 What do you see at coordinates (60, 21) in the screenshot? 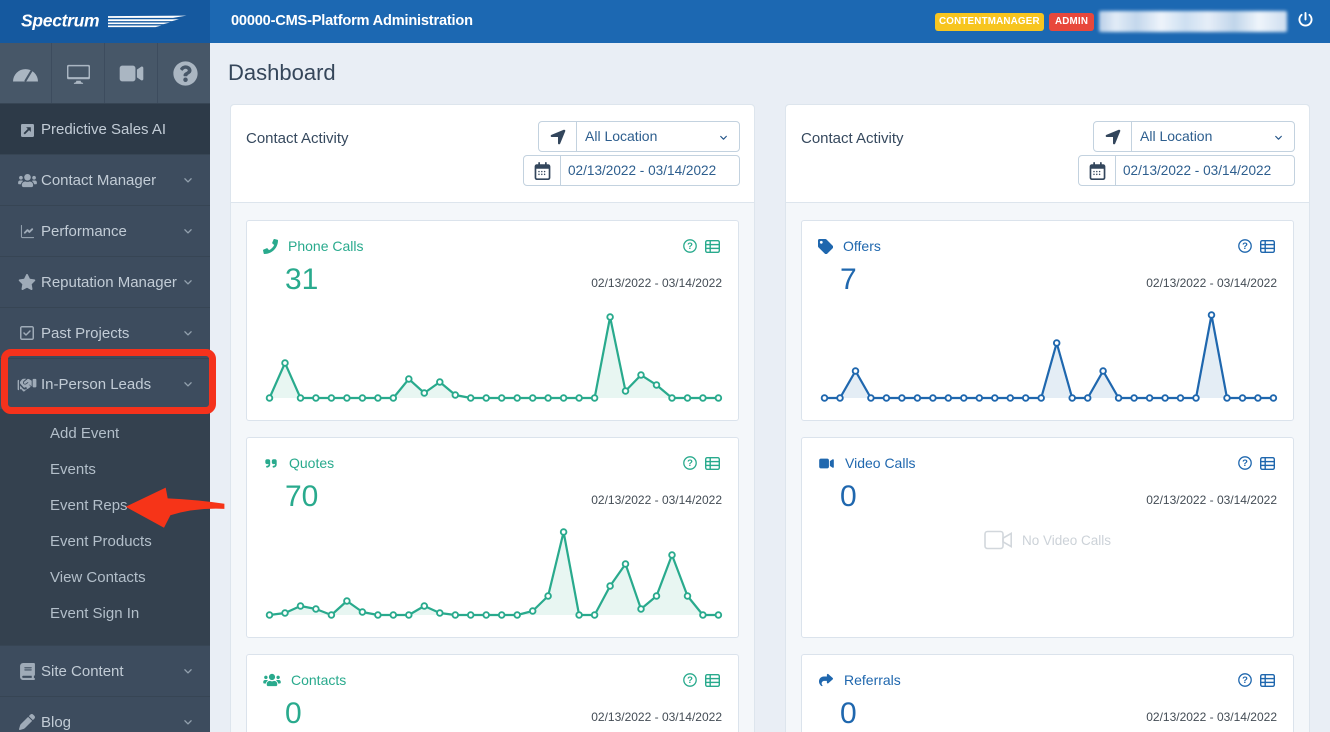
I see `svg-text: Spectrum` at bounding box center [60, 21].